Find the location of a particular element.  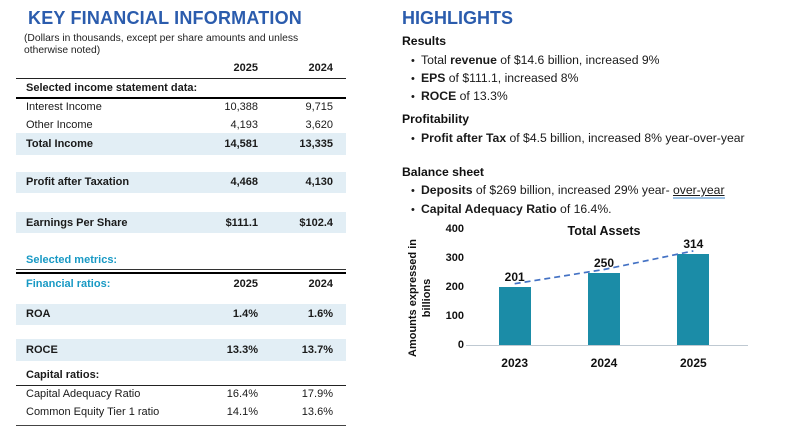

bullet-bold: Deposits is located at coordinates (447, 190).